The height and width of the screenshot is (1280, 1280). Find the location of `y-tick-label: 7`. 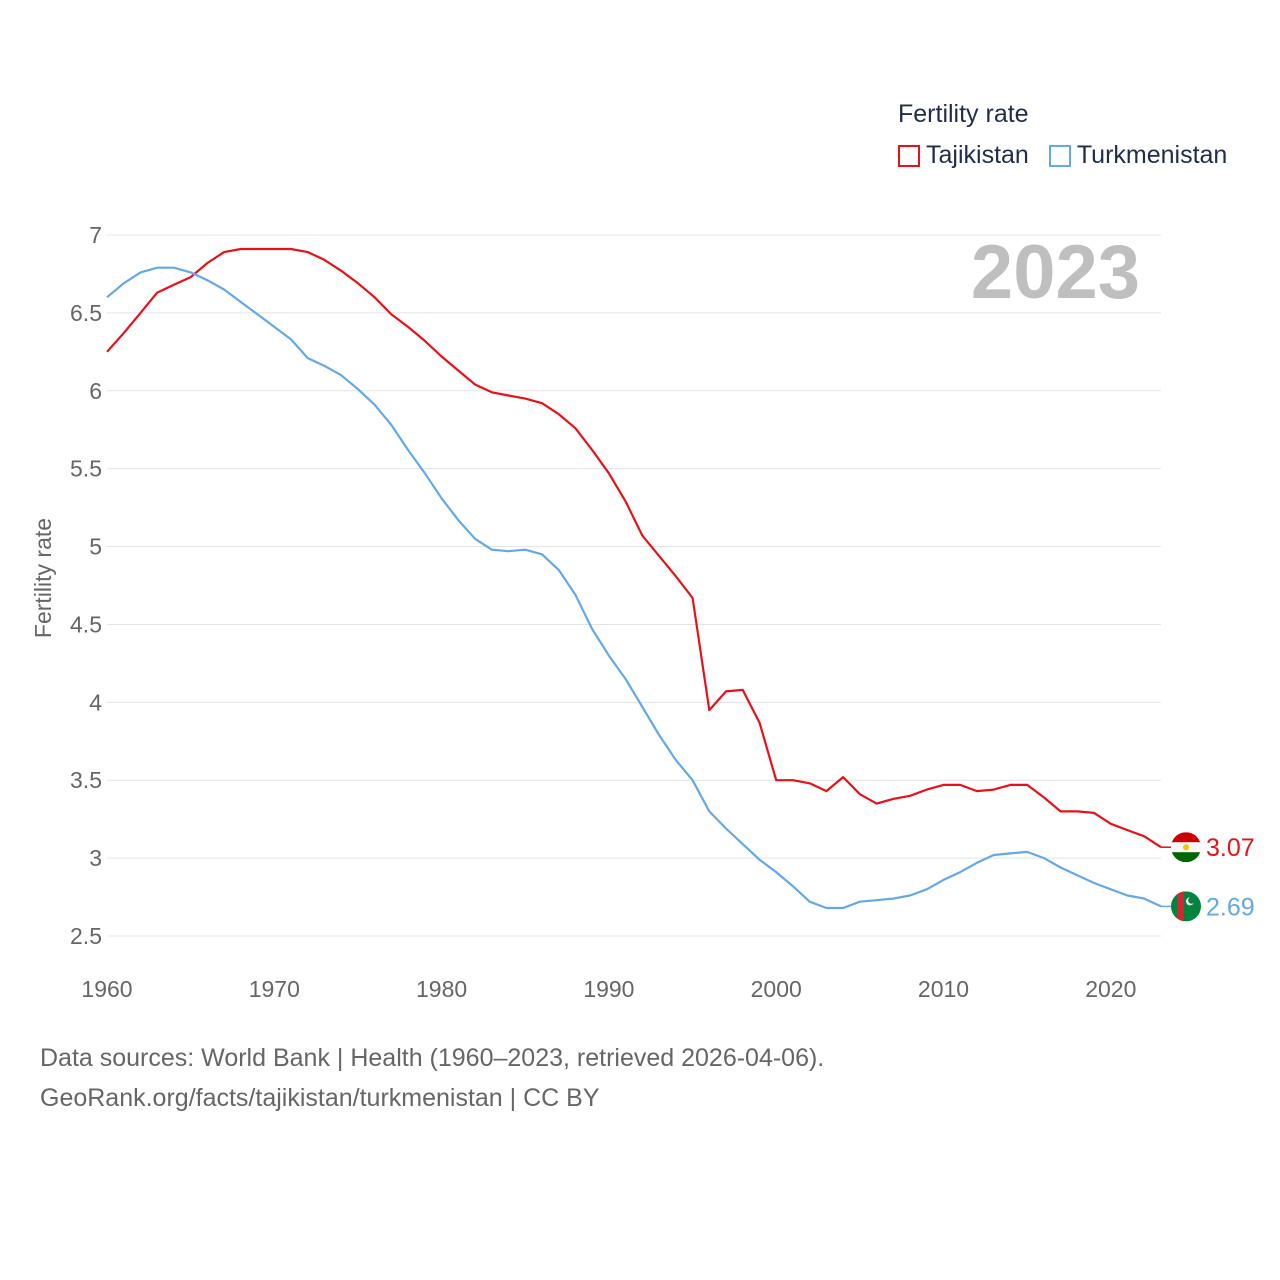

y-tick-label: 7 is located at coordinates (95, 235).